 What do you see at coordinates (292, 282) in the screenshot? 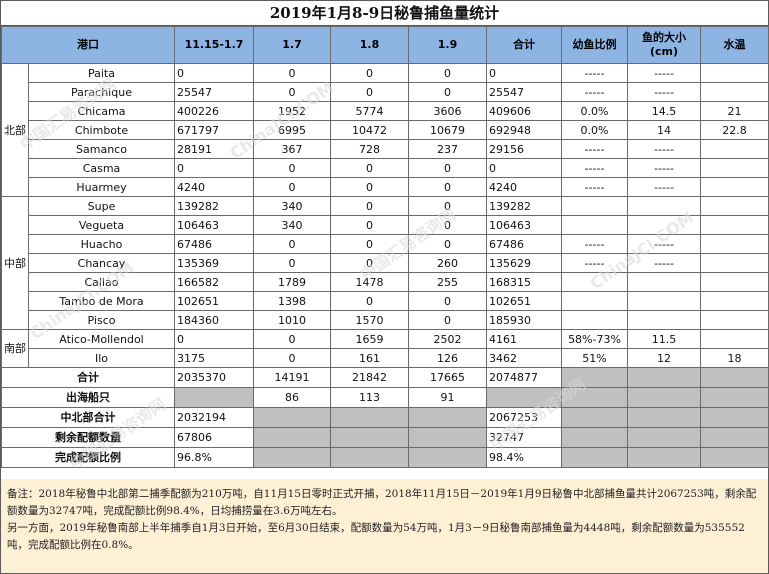
I see `cell-day-1-7: 1789` at bounding box center [292, 282].